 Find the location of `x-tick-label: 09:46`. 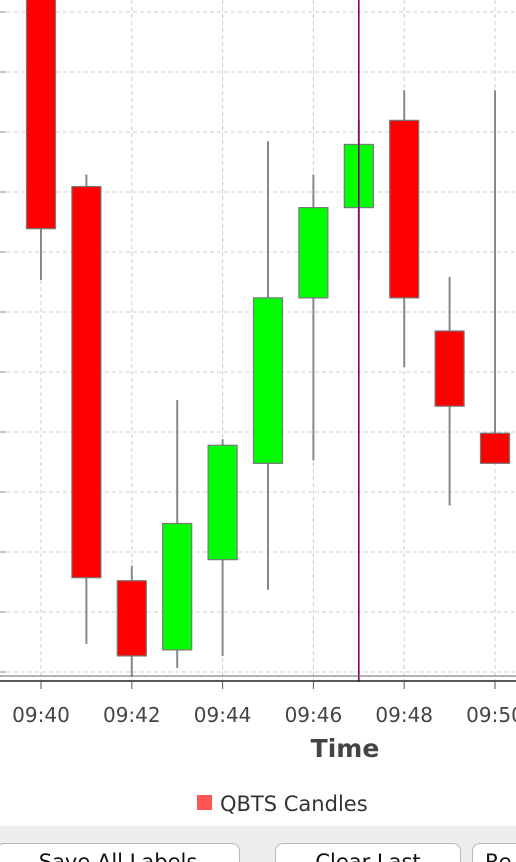

x-tick-label: 09:46 is located at coordinates (314, 715).